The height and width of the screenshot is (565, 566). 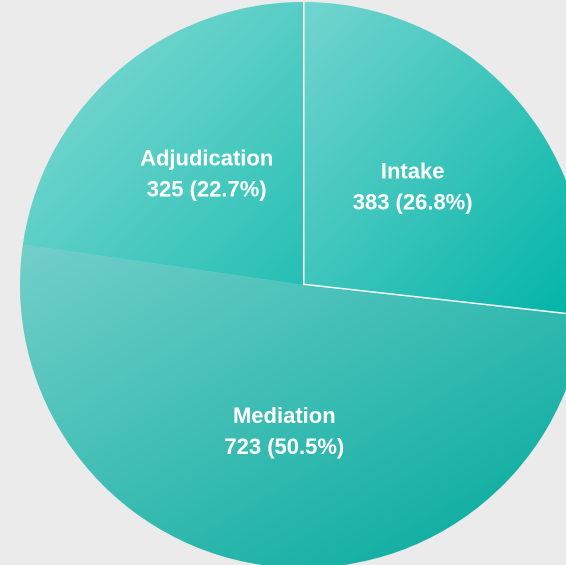 What do you see at coordinates (284, 446) in the screenshot?
I see `slice-value-label: 723 (50.5%)` at bounding box center [284, 446].